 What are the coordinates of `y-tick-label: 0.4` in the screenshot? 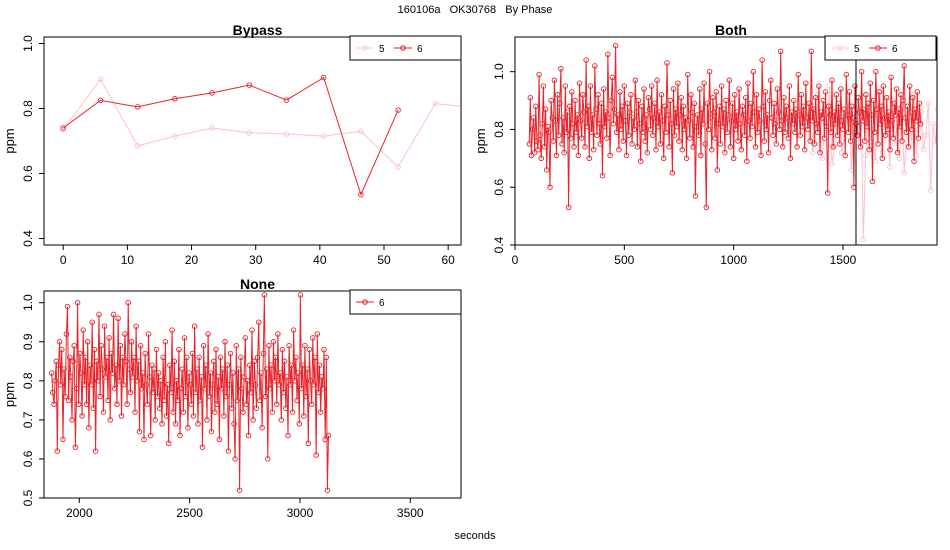 It's located at (499, 244).